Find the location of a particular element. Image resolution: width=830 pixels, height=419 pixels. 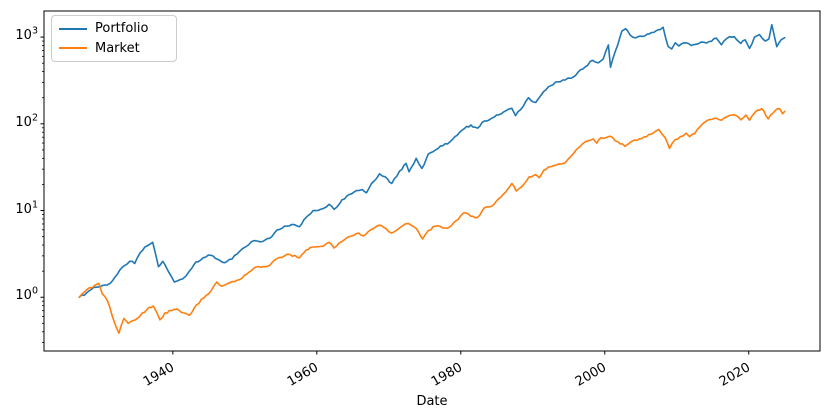

legend: Portfolio Market is located at coordinates (114, 38).